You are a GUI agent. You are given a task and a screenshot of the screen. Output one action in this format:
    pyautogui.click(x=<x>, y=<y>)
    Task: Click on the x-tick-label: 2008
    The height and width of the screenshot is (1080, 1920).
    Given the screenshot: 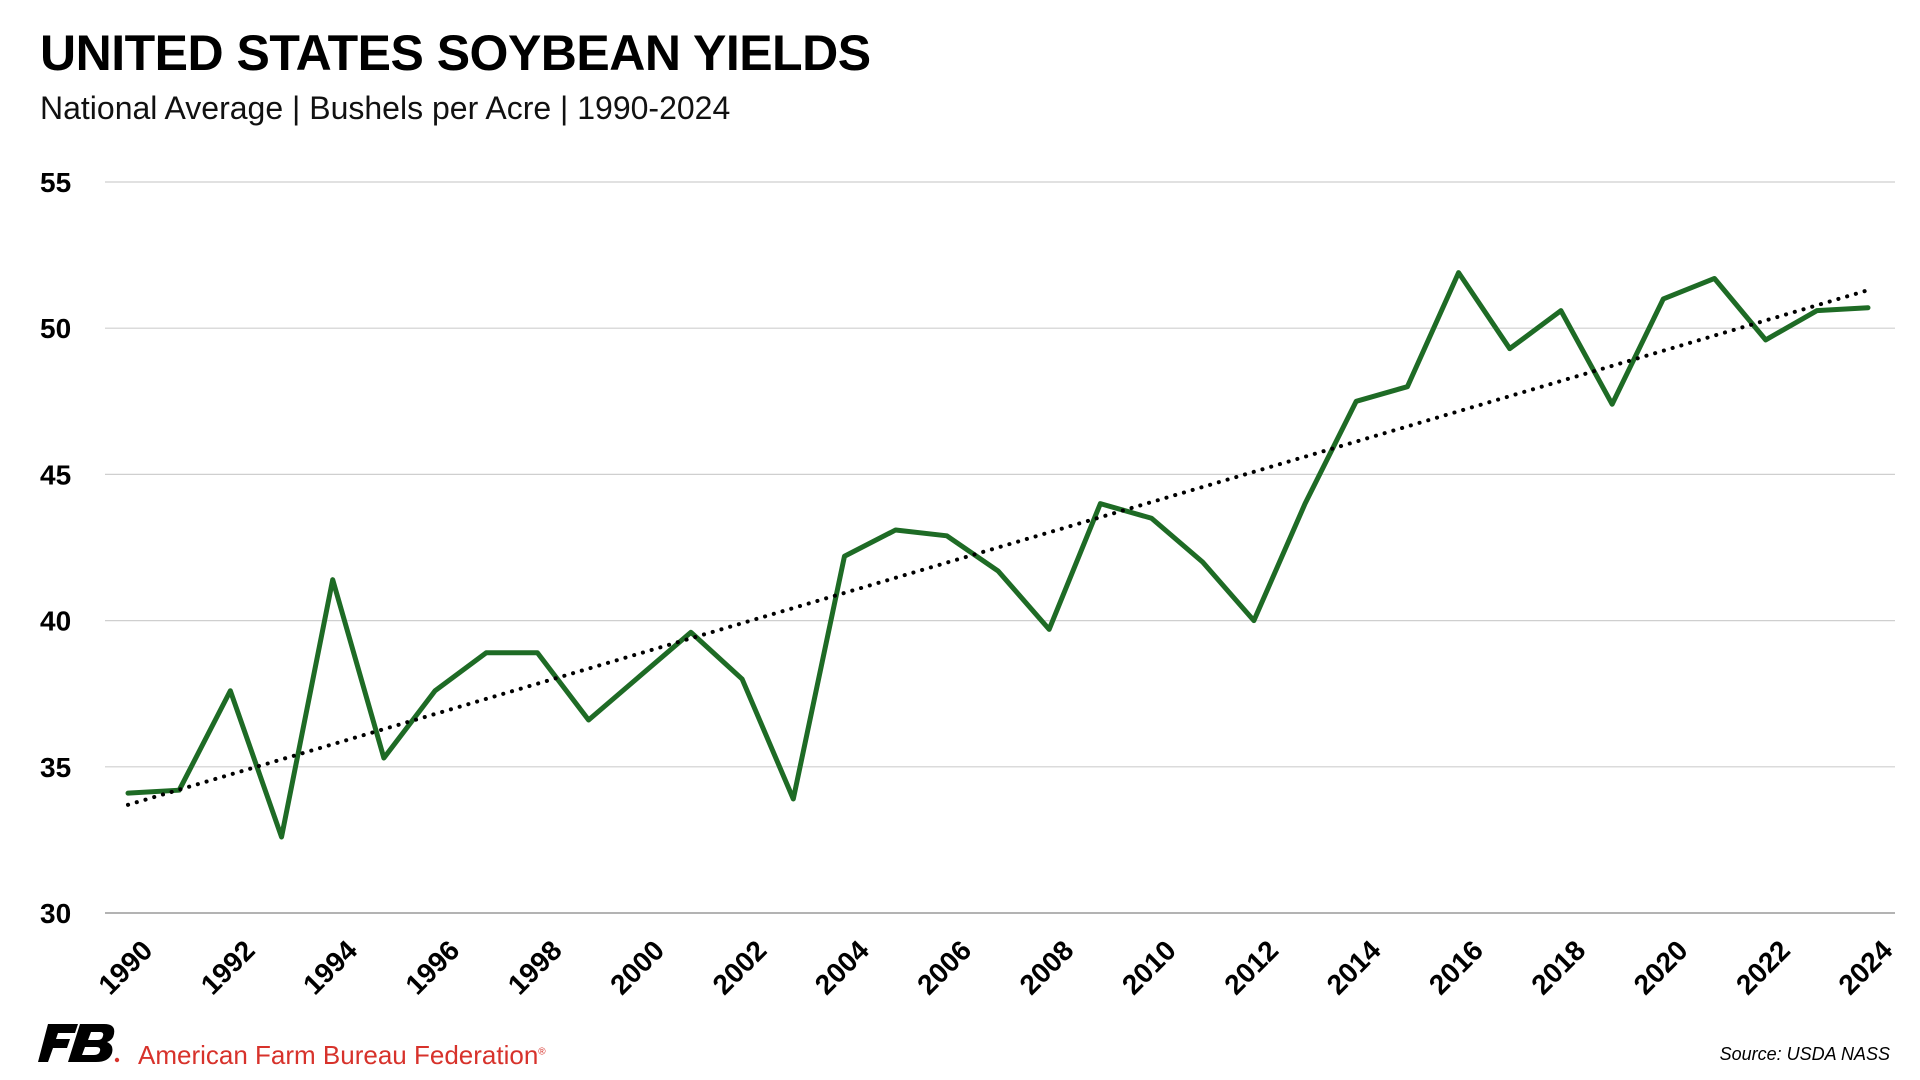 What is the action you would take?
    pyautogui.click(x=1047, y=967)
    